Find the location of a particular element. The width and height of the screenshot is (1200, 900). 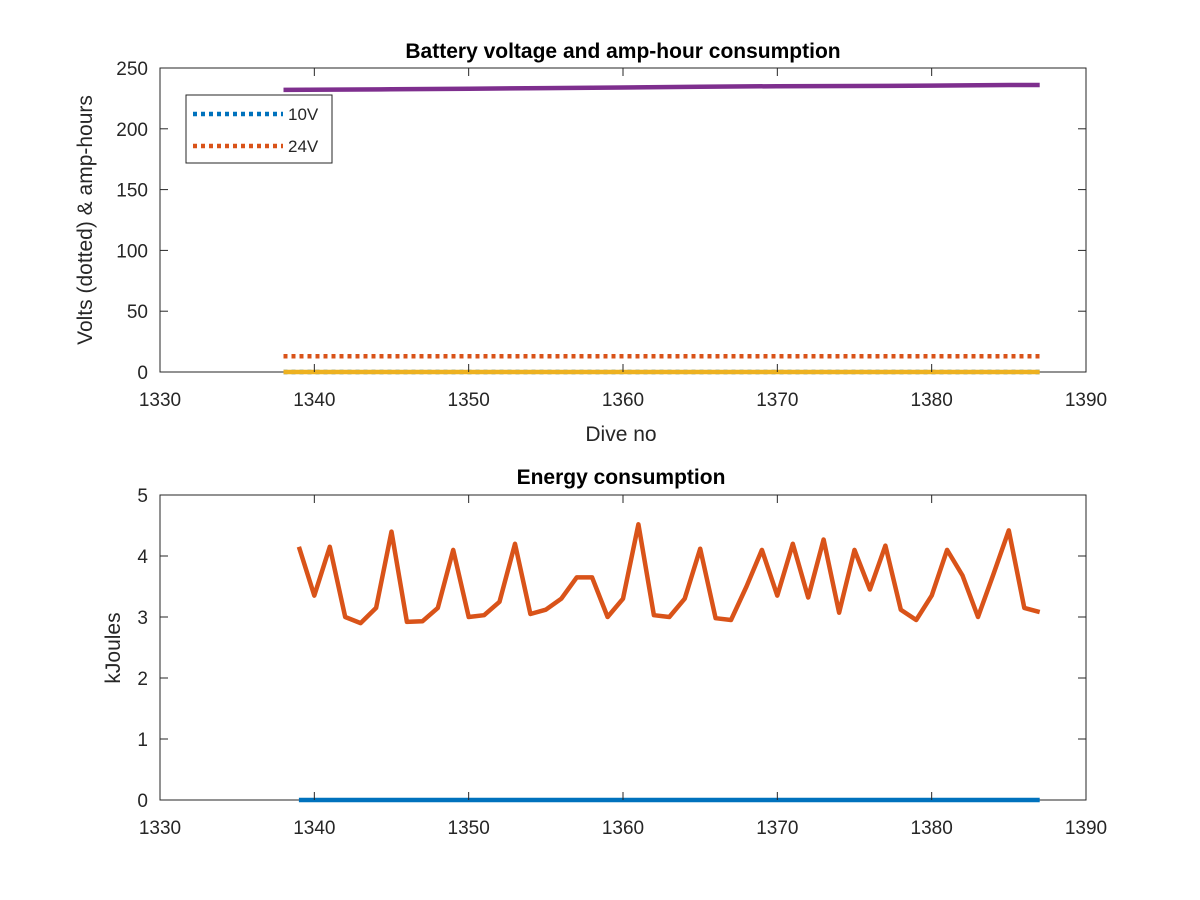

x-axis-label: Dive no is located at coordinates (620, 434).